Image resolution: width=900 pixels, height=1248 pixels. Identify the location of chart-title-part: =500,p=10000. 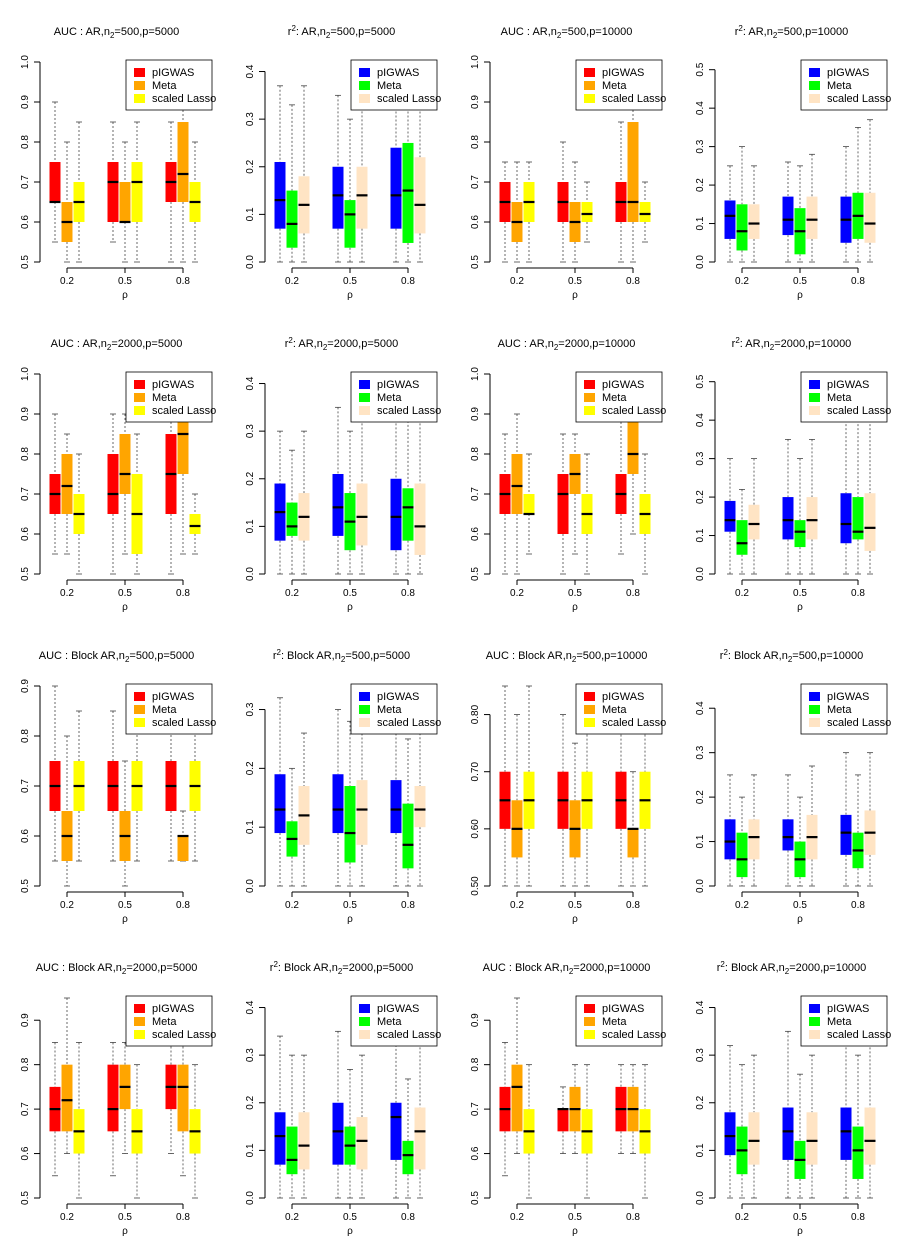
(827, 656).